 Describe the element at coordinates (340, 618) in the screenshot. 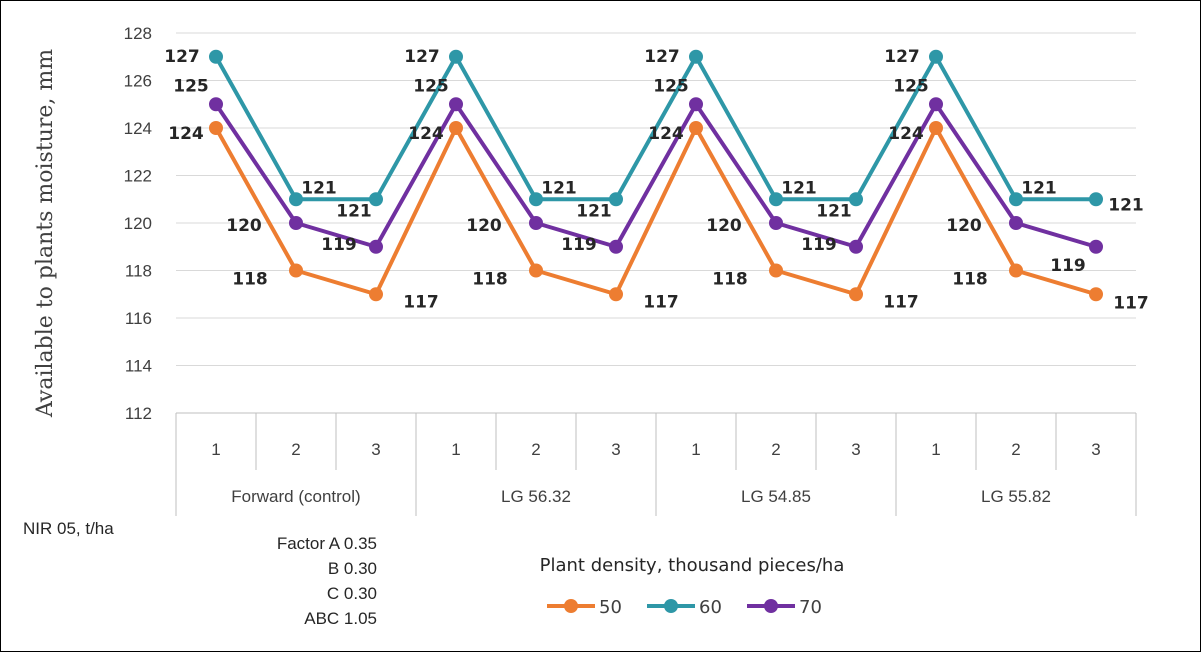

I see `nir-abc: ABC 1.05` at that location.